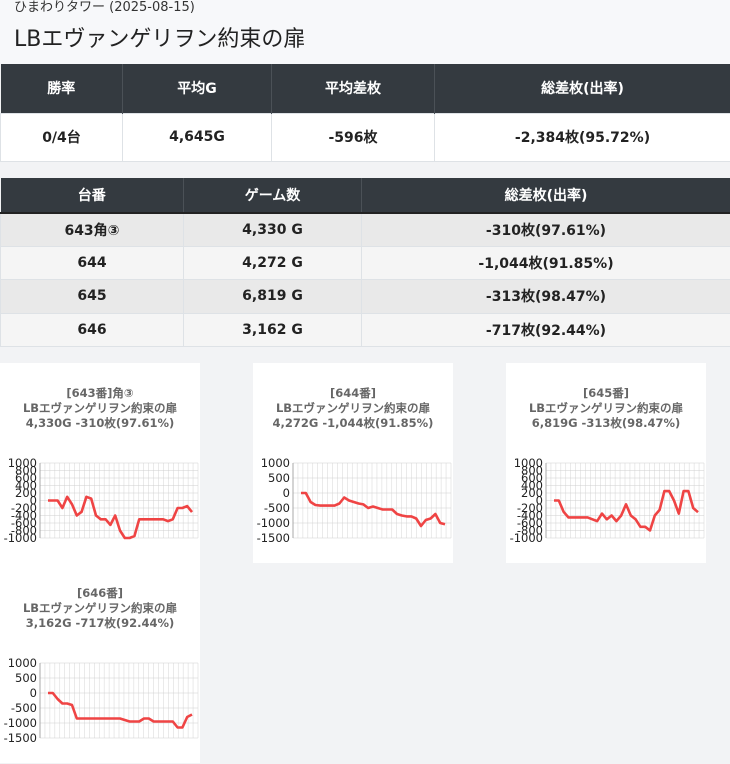 The image size is (730, 764). What do you see at coordinates (61, 88) in the screenshot?
I see `col-header-win-rate: 勝率` at bounding box center [61, 88].